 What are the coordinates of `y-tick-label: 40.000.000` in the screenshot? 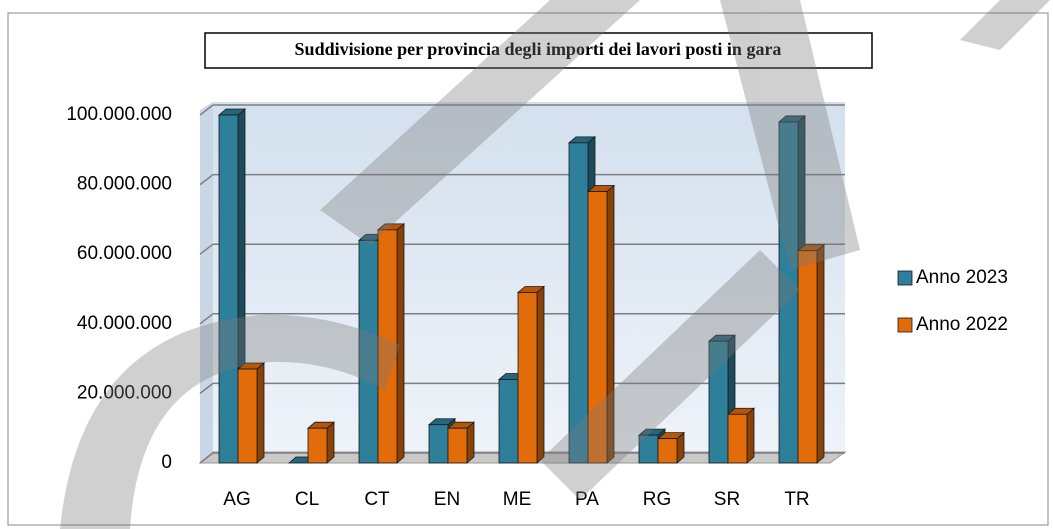 It's located at (124, 323).